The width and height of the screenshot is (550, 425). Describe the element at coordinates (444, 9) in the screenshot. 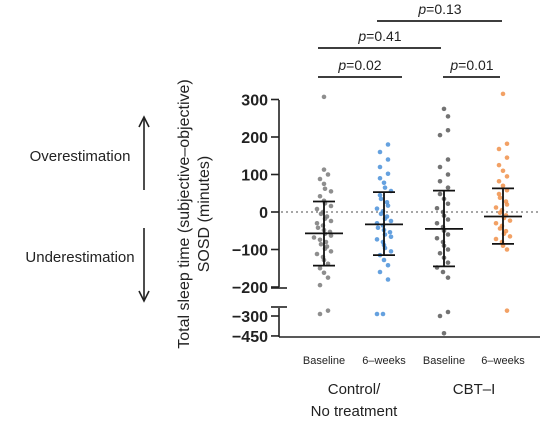

I see `p-value-text: =0.13` at that location.